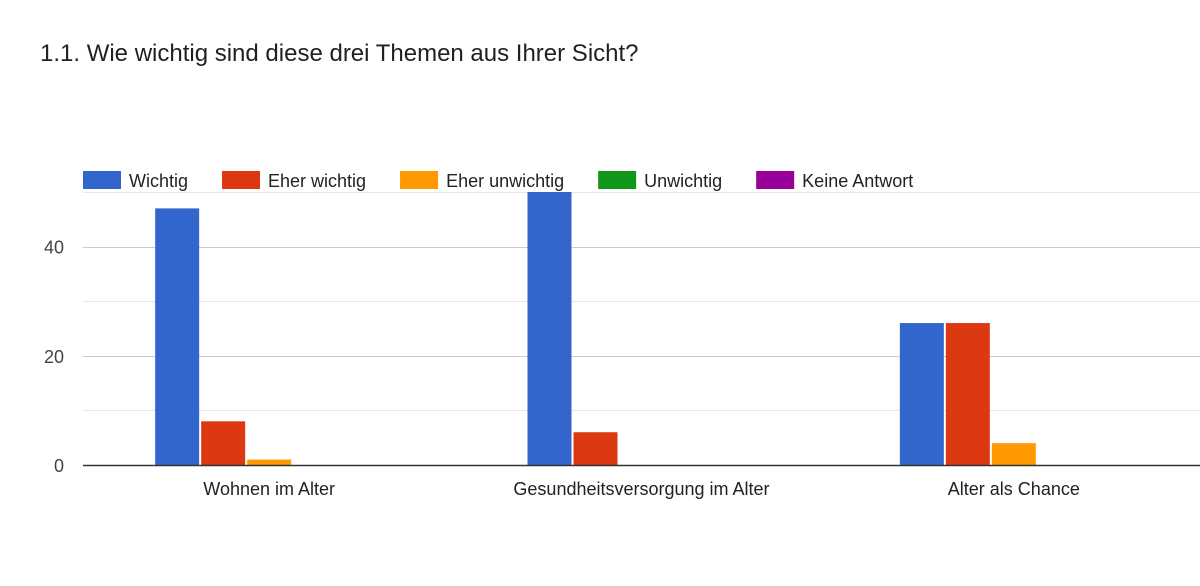 The width and height of the screenshot is (1200, 586). Describe the element at coordinates (158, 181) in the screenshot. I see `legend-label: Wichtig` at that location.